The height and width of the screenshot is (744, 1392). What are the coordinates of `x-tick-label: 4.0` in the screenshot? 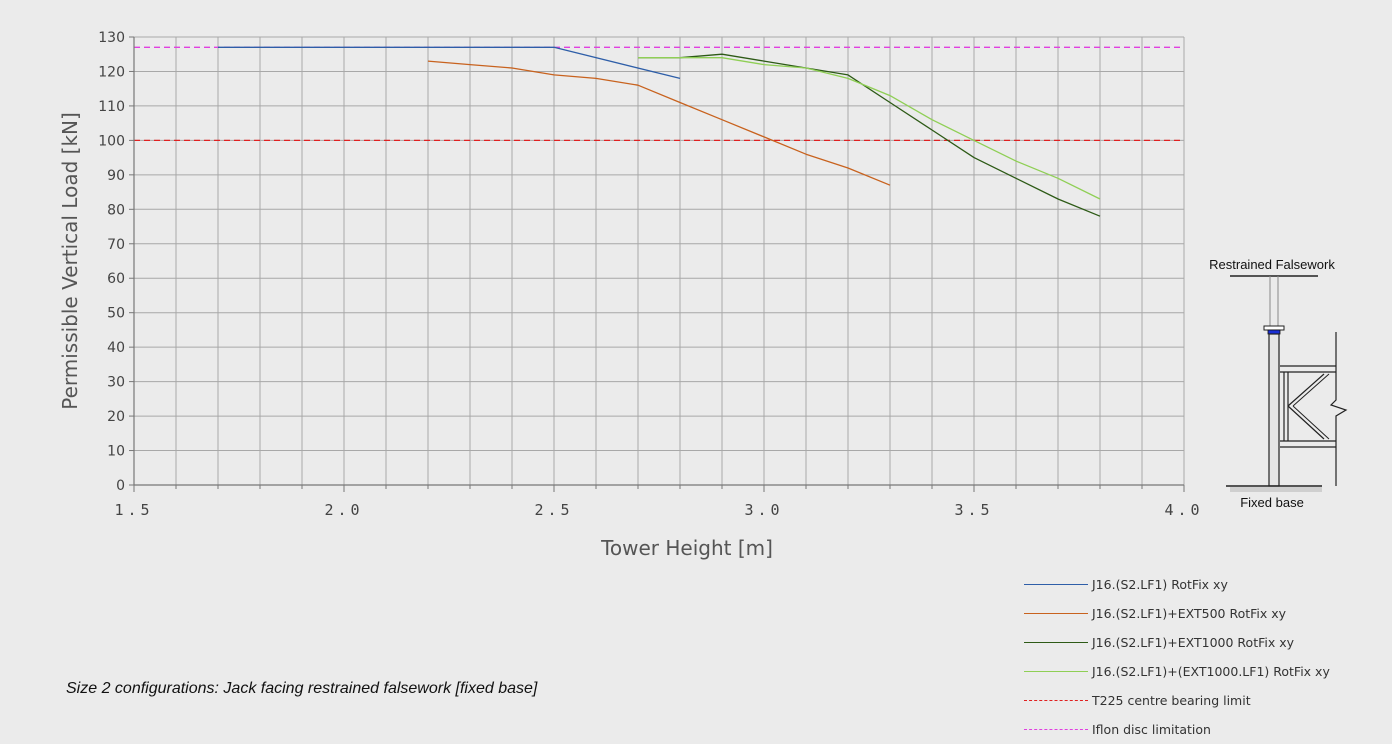 It's located at (1183, 510).